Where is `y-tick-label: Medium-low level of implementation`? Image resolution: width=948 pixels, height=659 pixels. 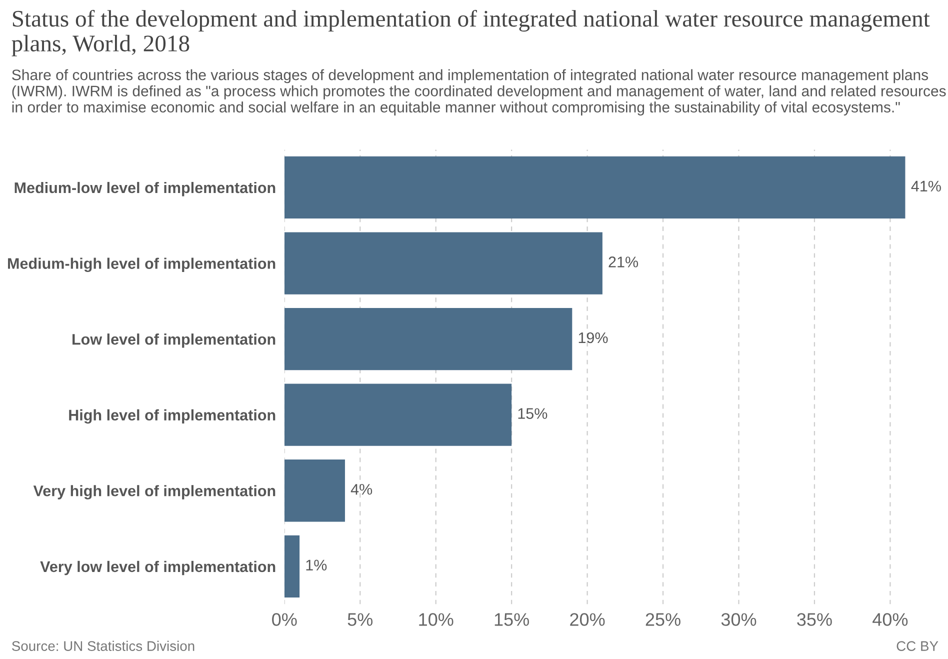 y-tick-label: Medium-low level of implementation is located at coordinates (145, 189).